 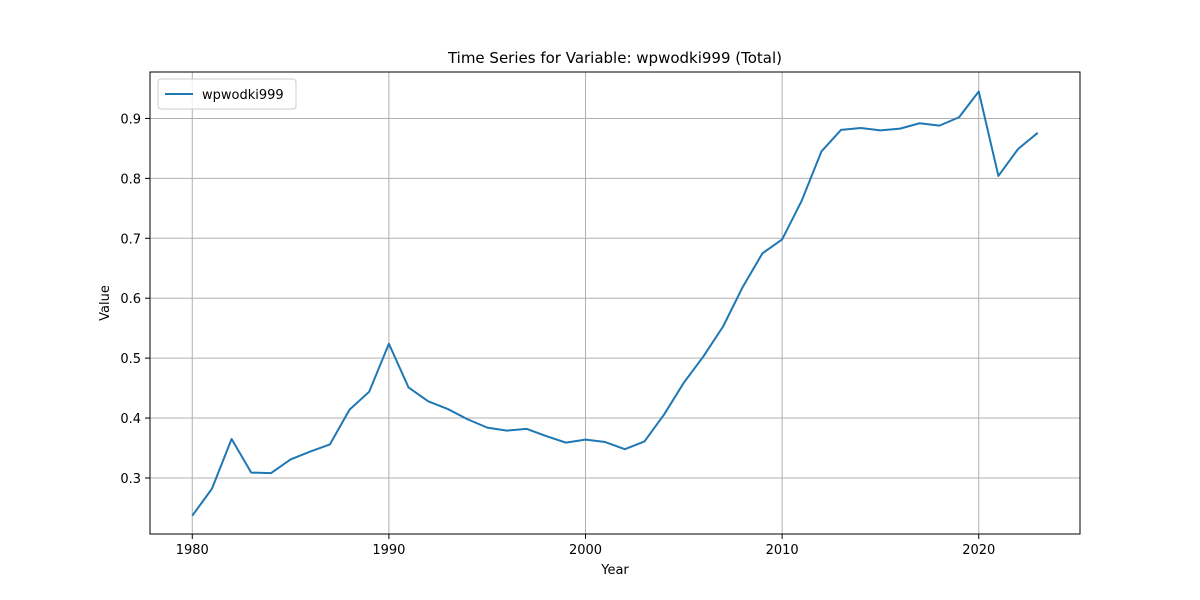 What do you see at coordinates (130, 479) in the screenshot?
I see `y-tick-label: 0.3` at bounding box center [130, 479].